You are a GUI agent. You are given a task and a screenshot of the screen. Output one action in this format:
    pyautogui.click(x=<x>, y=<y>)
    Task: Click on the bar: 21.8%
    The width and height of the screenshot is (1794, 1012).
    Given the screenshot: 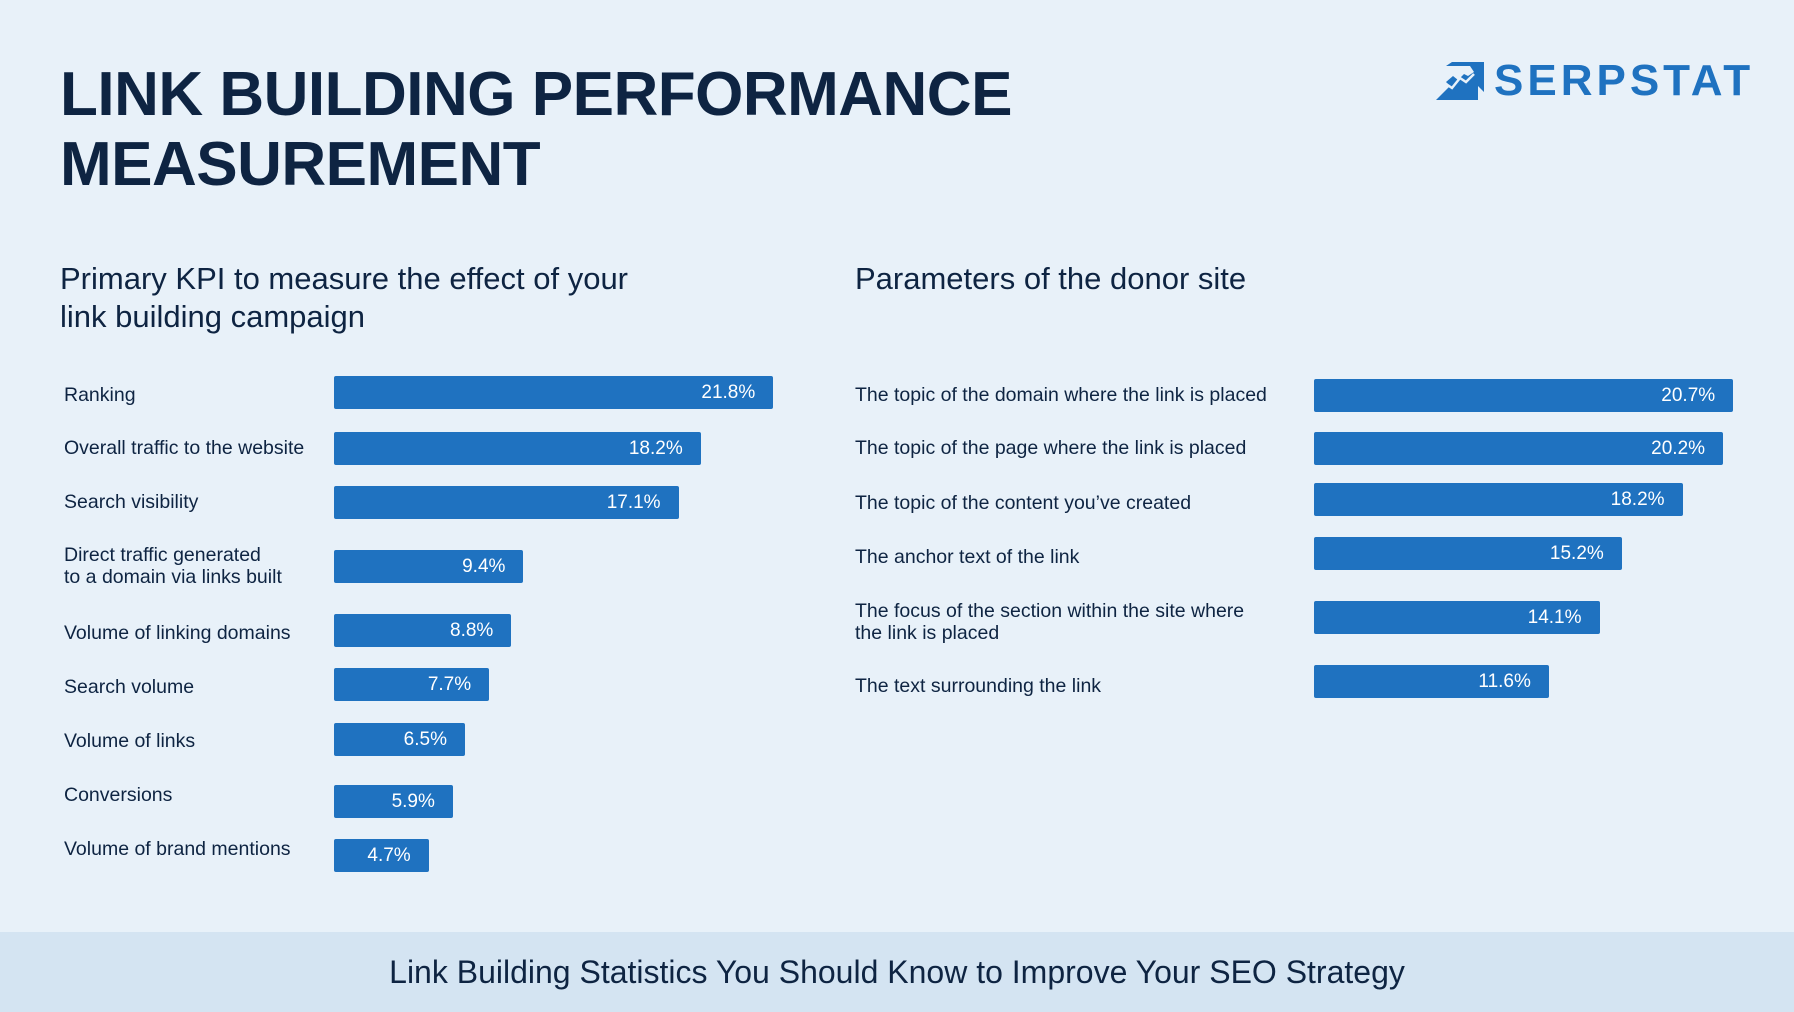 What is the action you would take?
    pyautogui.click(x=554, y=392)
    